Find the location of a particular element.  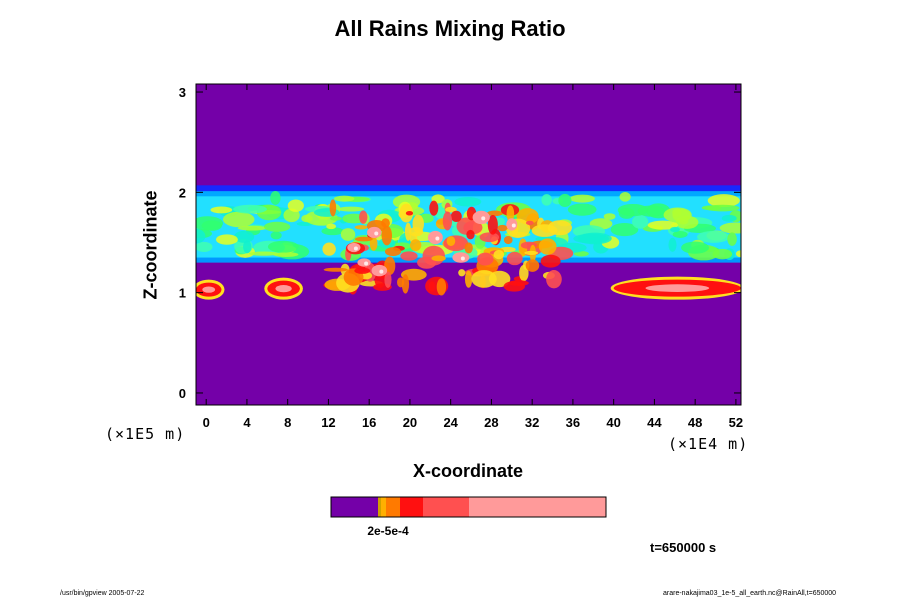

y-tick-label: 3 is located at coordinates (182, 92).